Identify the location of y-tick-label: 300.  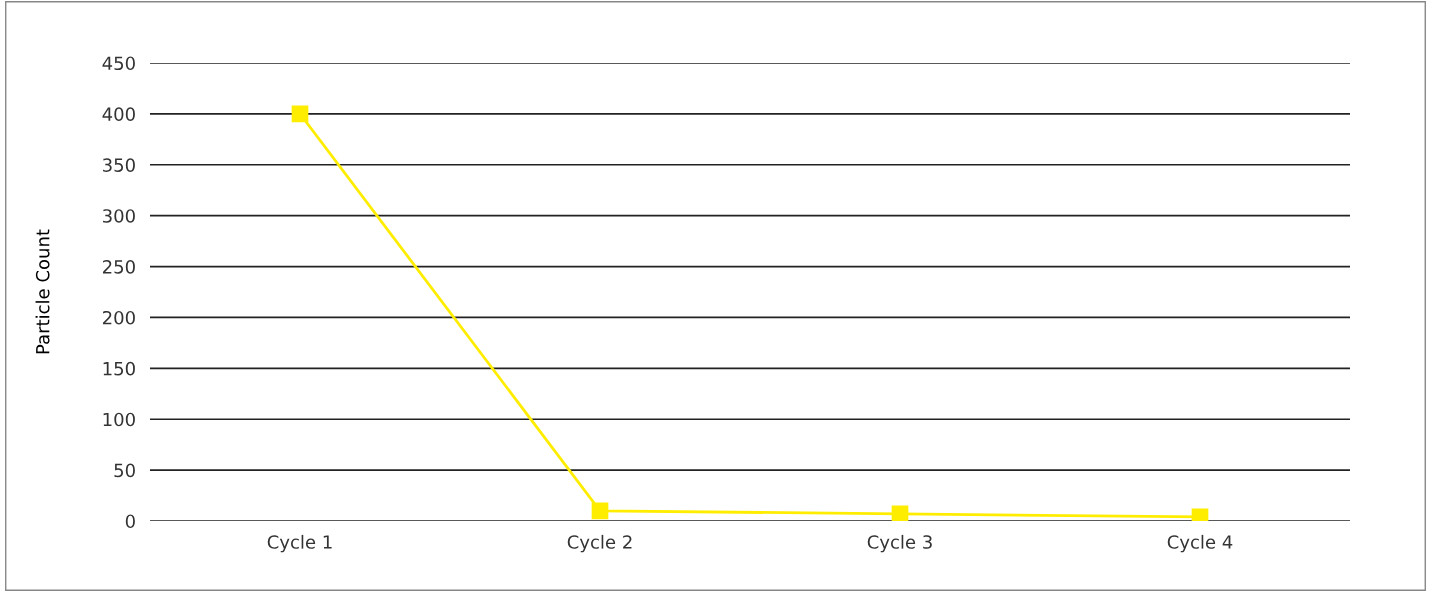
(119, 216).